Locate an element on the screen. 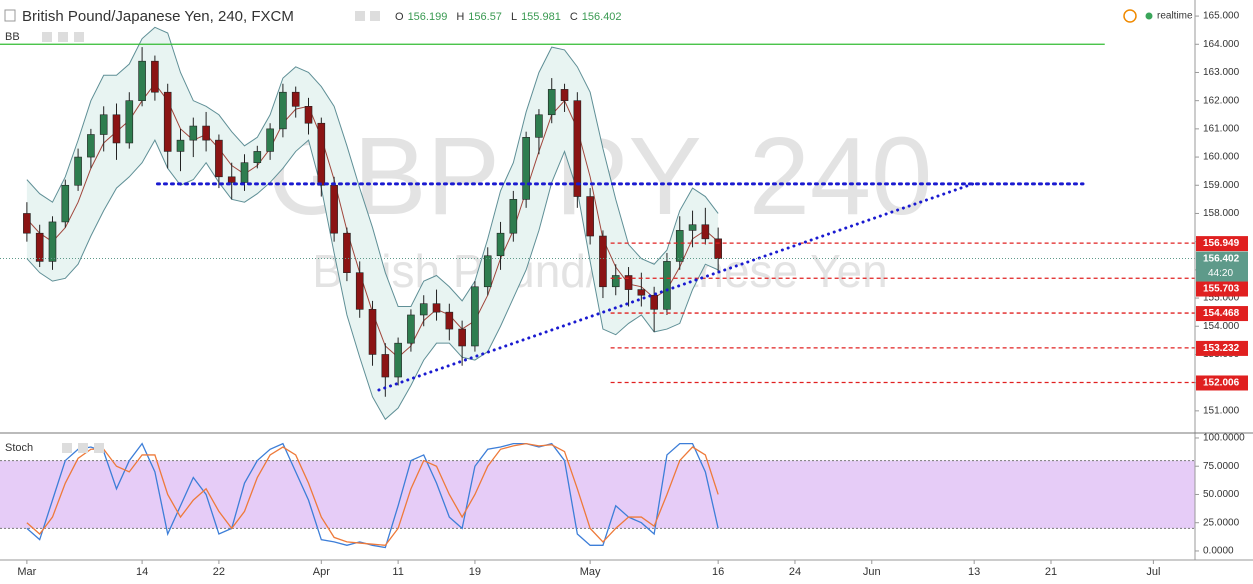  level-label: 155.703 is located at coordinates (1221, 289).